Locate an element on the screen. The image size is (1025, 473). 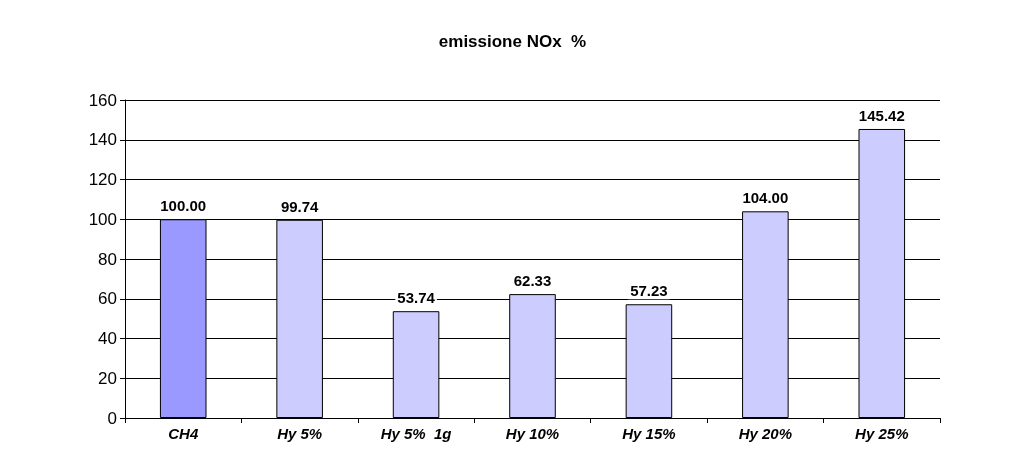
y-tick-label: 40 is located at coordinates (107, 338).